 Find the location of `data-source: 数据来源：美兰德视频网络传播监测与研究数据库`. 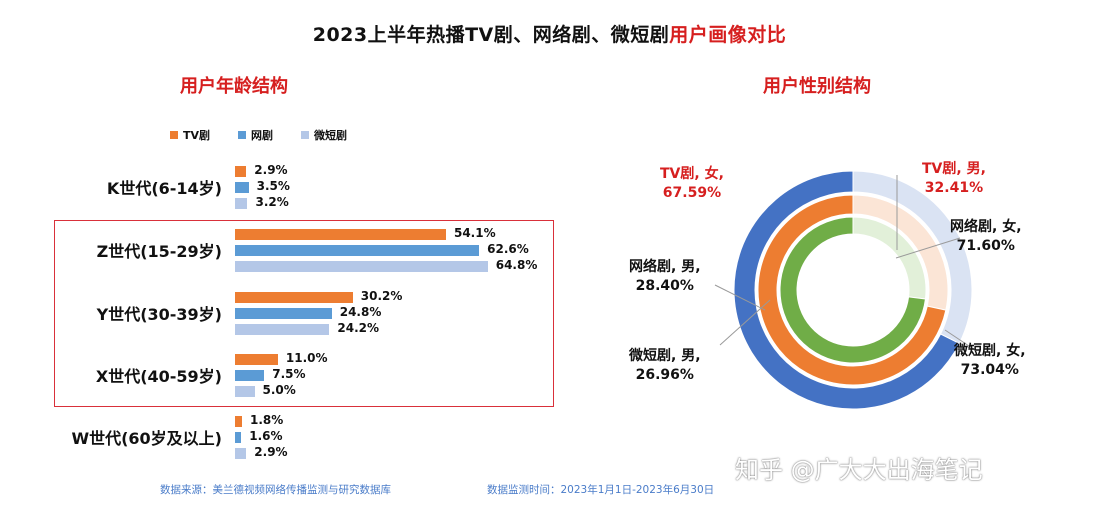

data-source: 数据来源：美兰德视频网络传播监测与研究数据库 is located at coordinates (275, 490).